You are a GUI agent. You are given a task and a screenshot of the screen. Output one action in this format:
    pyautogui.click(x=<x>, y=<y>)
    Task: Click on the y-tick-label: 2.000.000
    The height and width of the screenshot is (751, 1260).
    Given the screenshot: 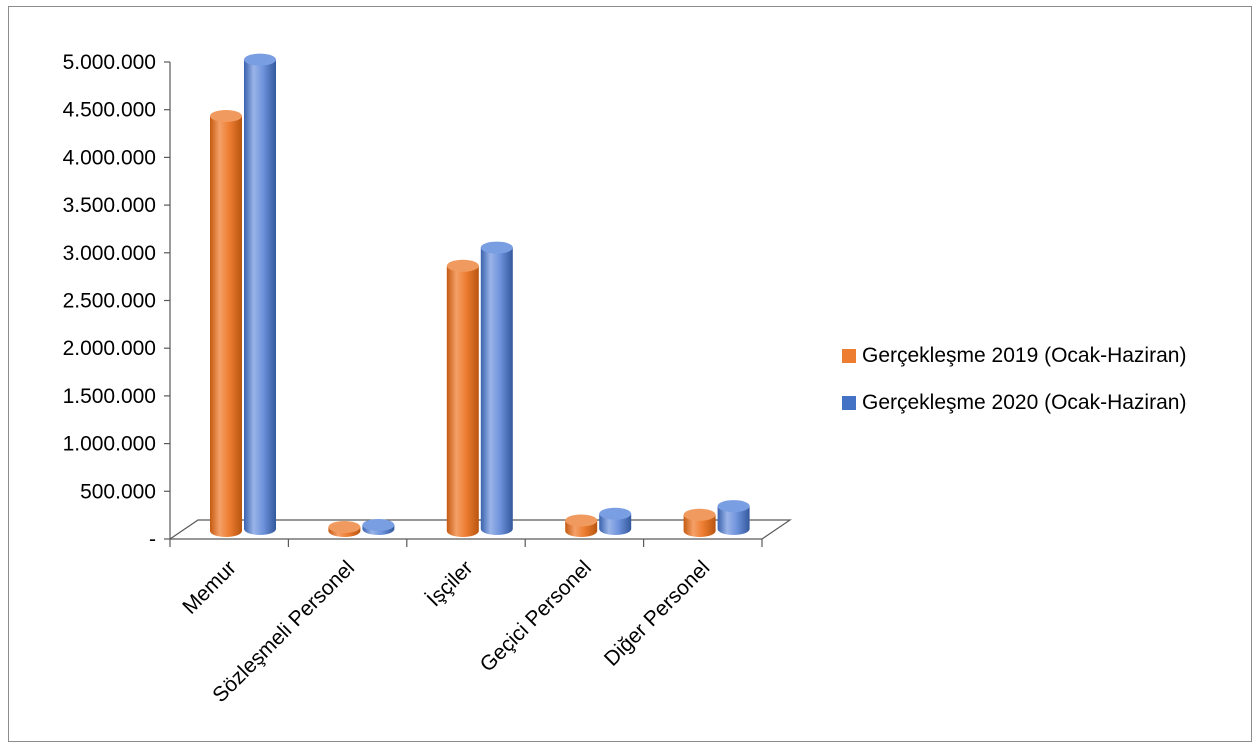 What is the action you would take?
    pyautogui.click(x=109, y=348)
    